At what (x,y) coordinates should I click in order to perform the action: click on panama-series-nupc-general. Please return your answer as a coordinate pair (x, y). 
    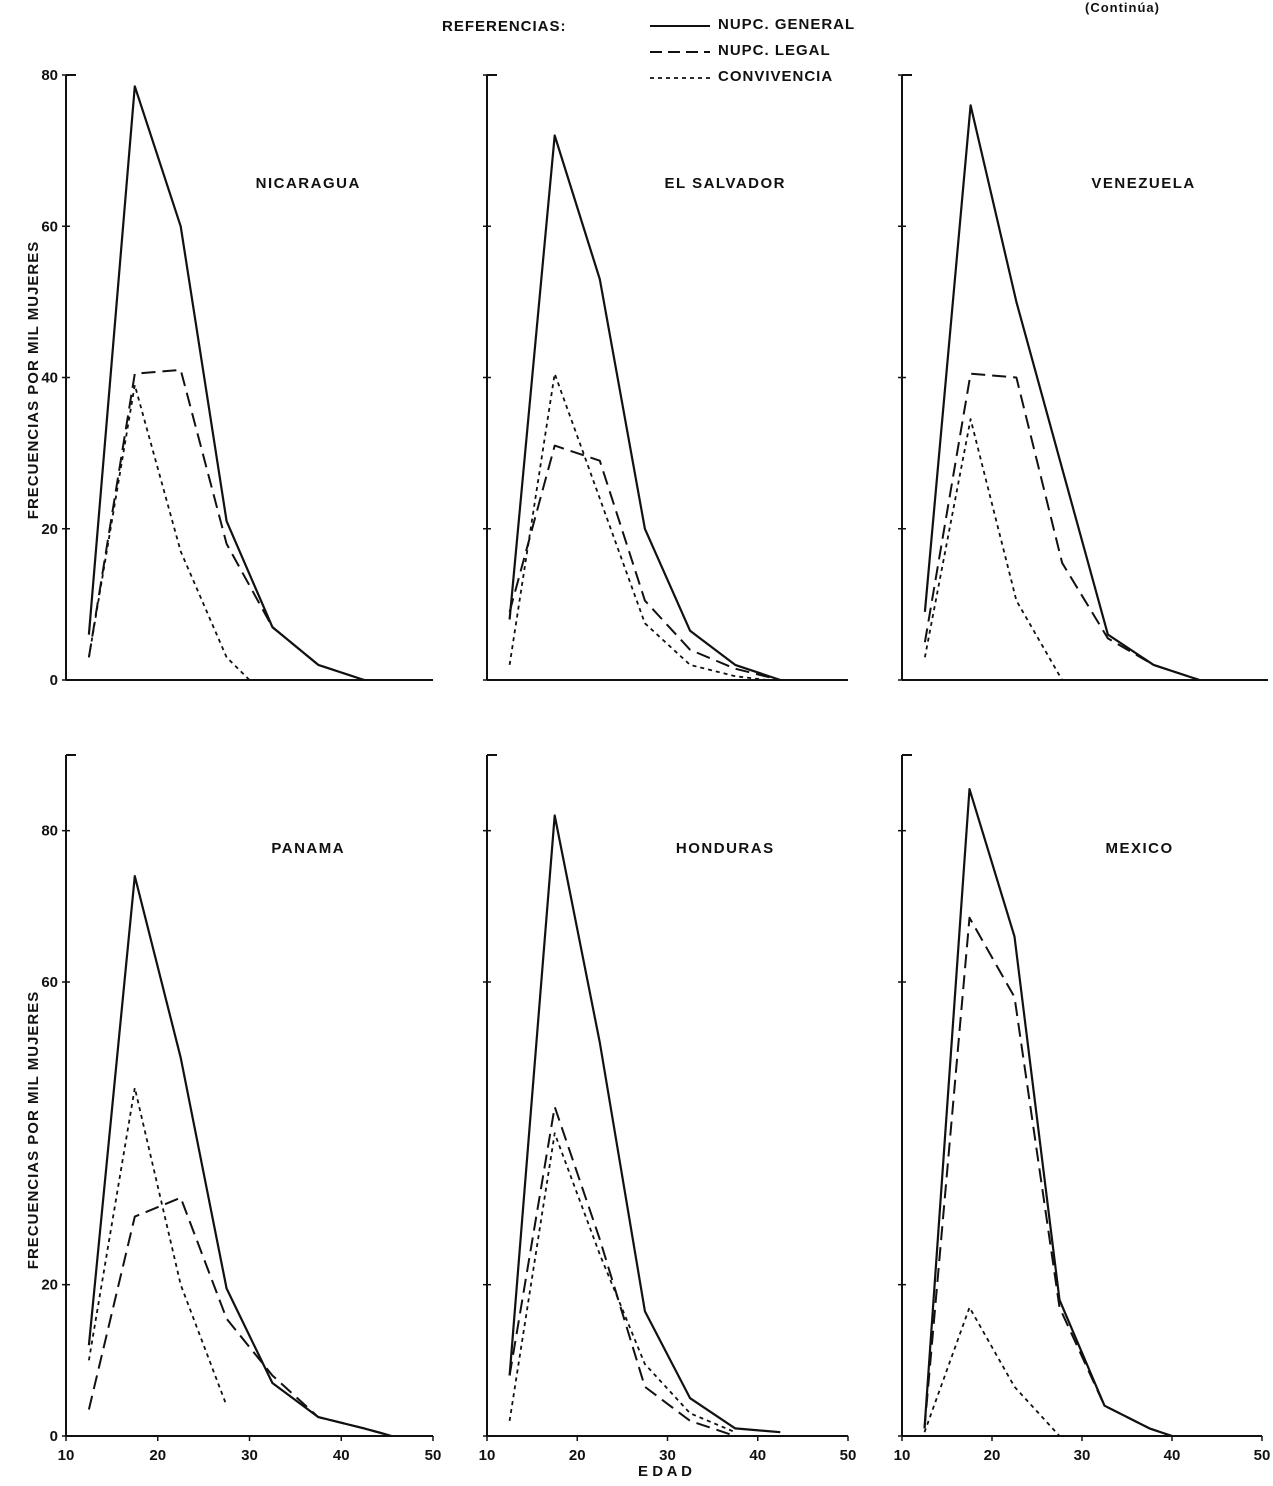
    Looking at the image, I should click on (239, 1156).